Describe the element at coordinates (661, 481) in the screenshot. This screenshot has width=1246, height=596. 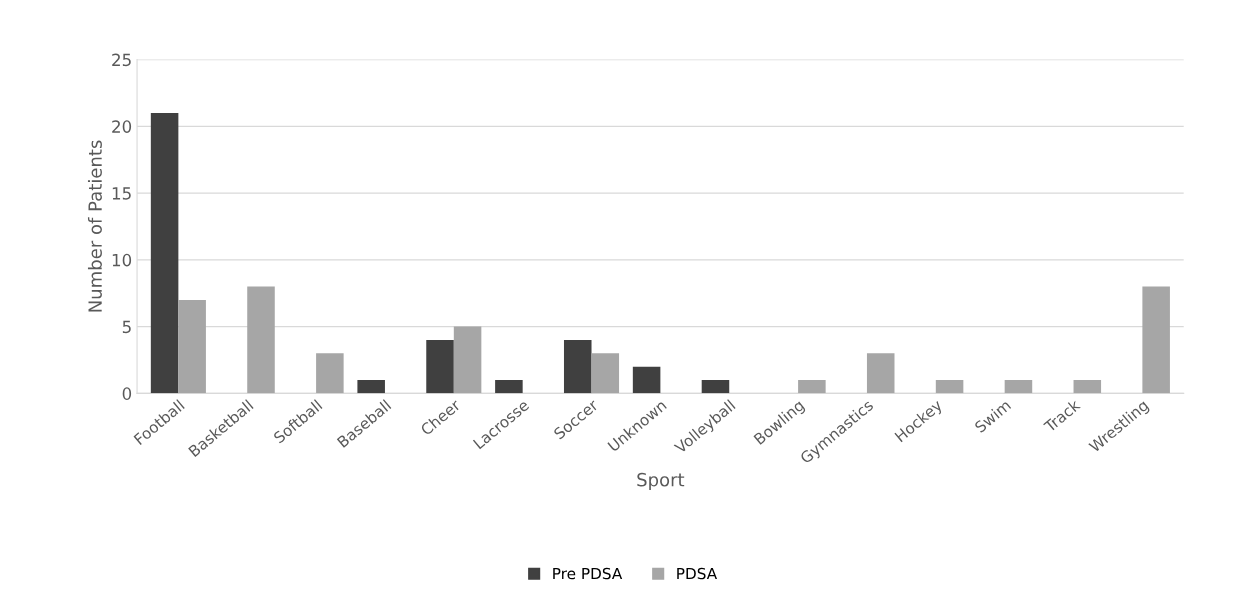
I see `x-axis-title: Sport` at that location.